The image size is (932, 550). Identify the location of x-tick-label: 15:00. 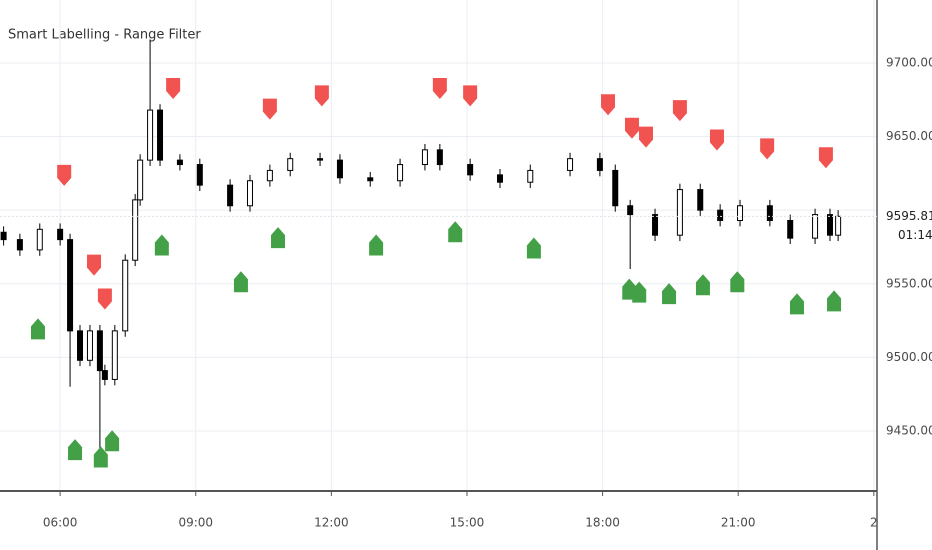
(467, 523).